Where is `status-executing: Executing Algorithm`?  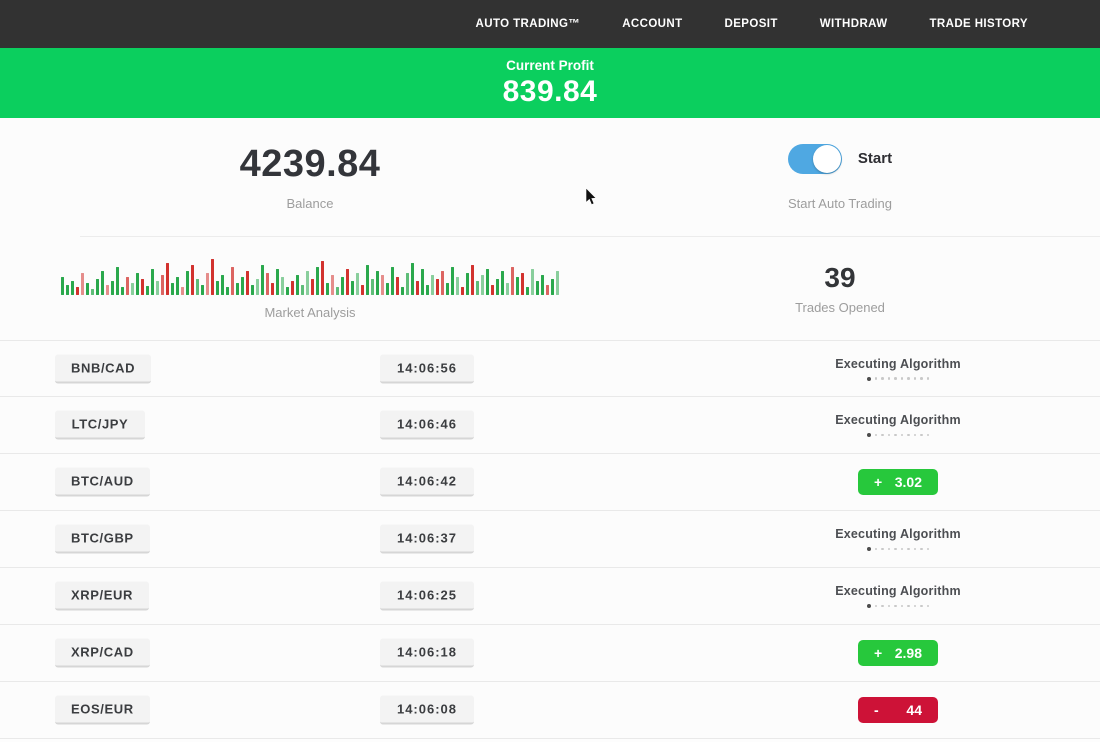
status-executing: Executing Algorithm is located at coordinates (898, 596).